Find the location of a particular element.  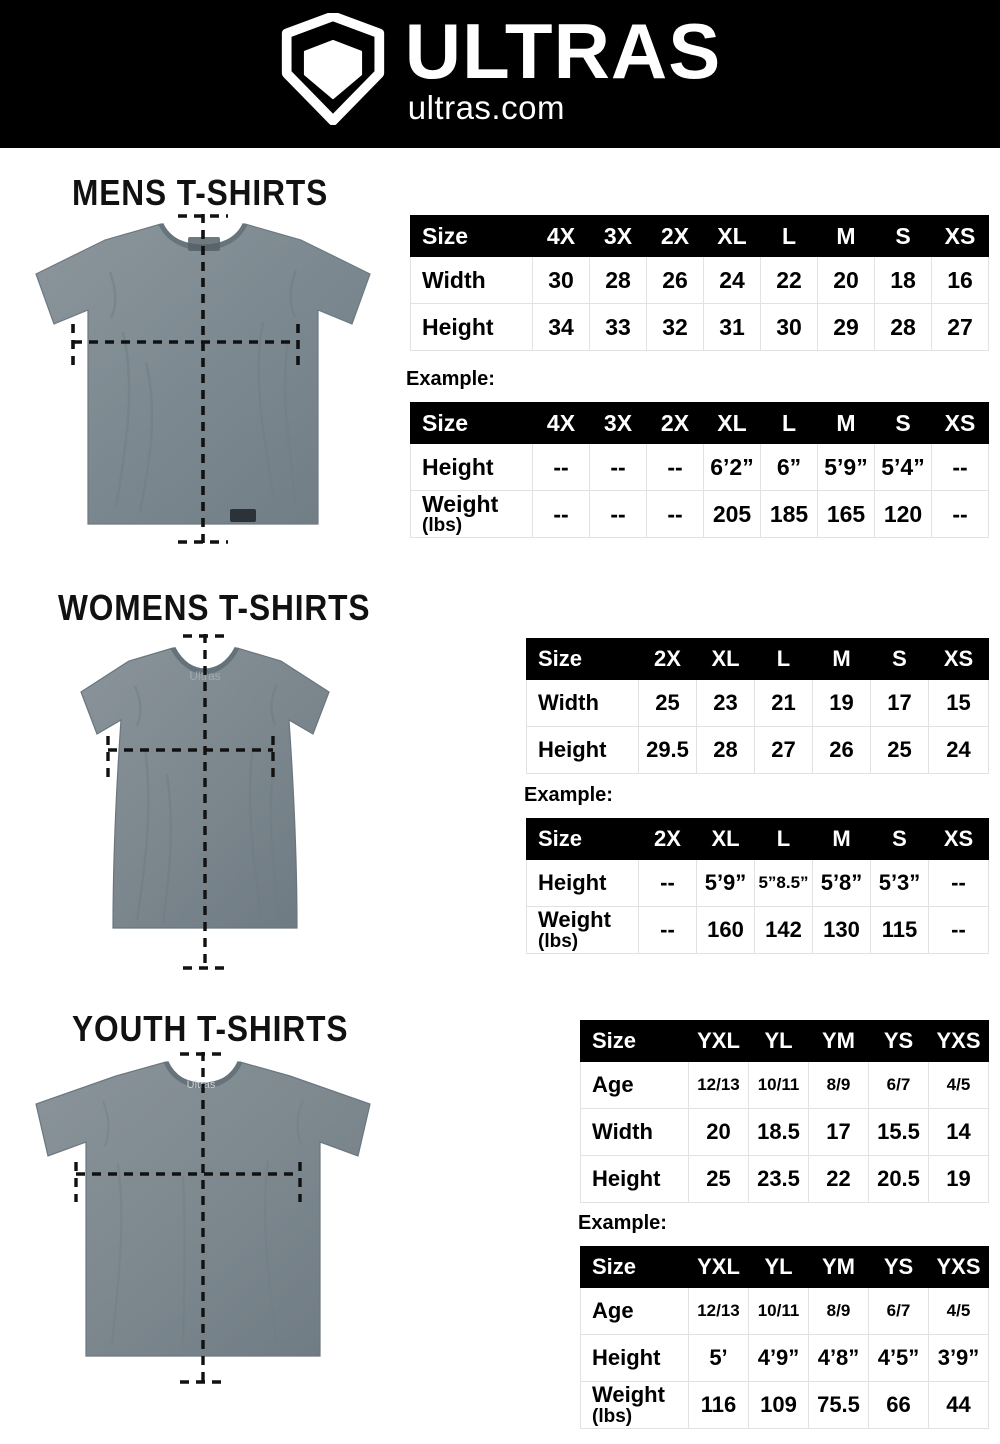

brand-name: ULTRAS is located at coordinates (563, 50).